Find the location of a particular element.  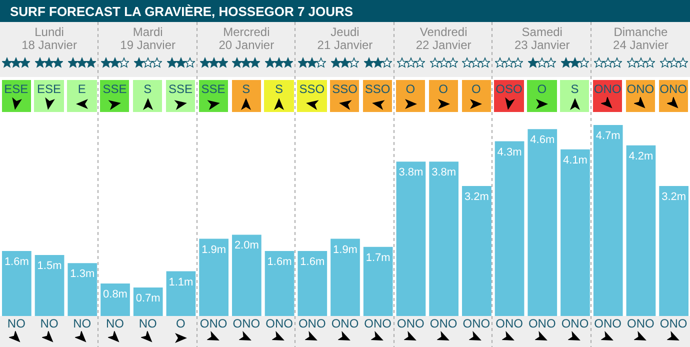

data-label: 2.0m is located at coordinates (246, 246).